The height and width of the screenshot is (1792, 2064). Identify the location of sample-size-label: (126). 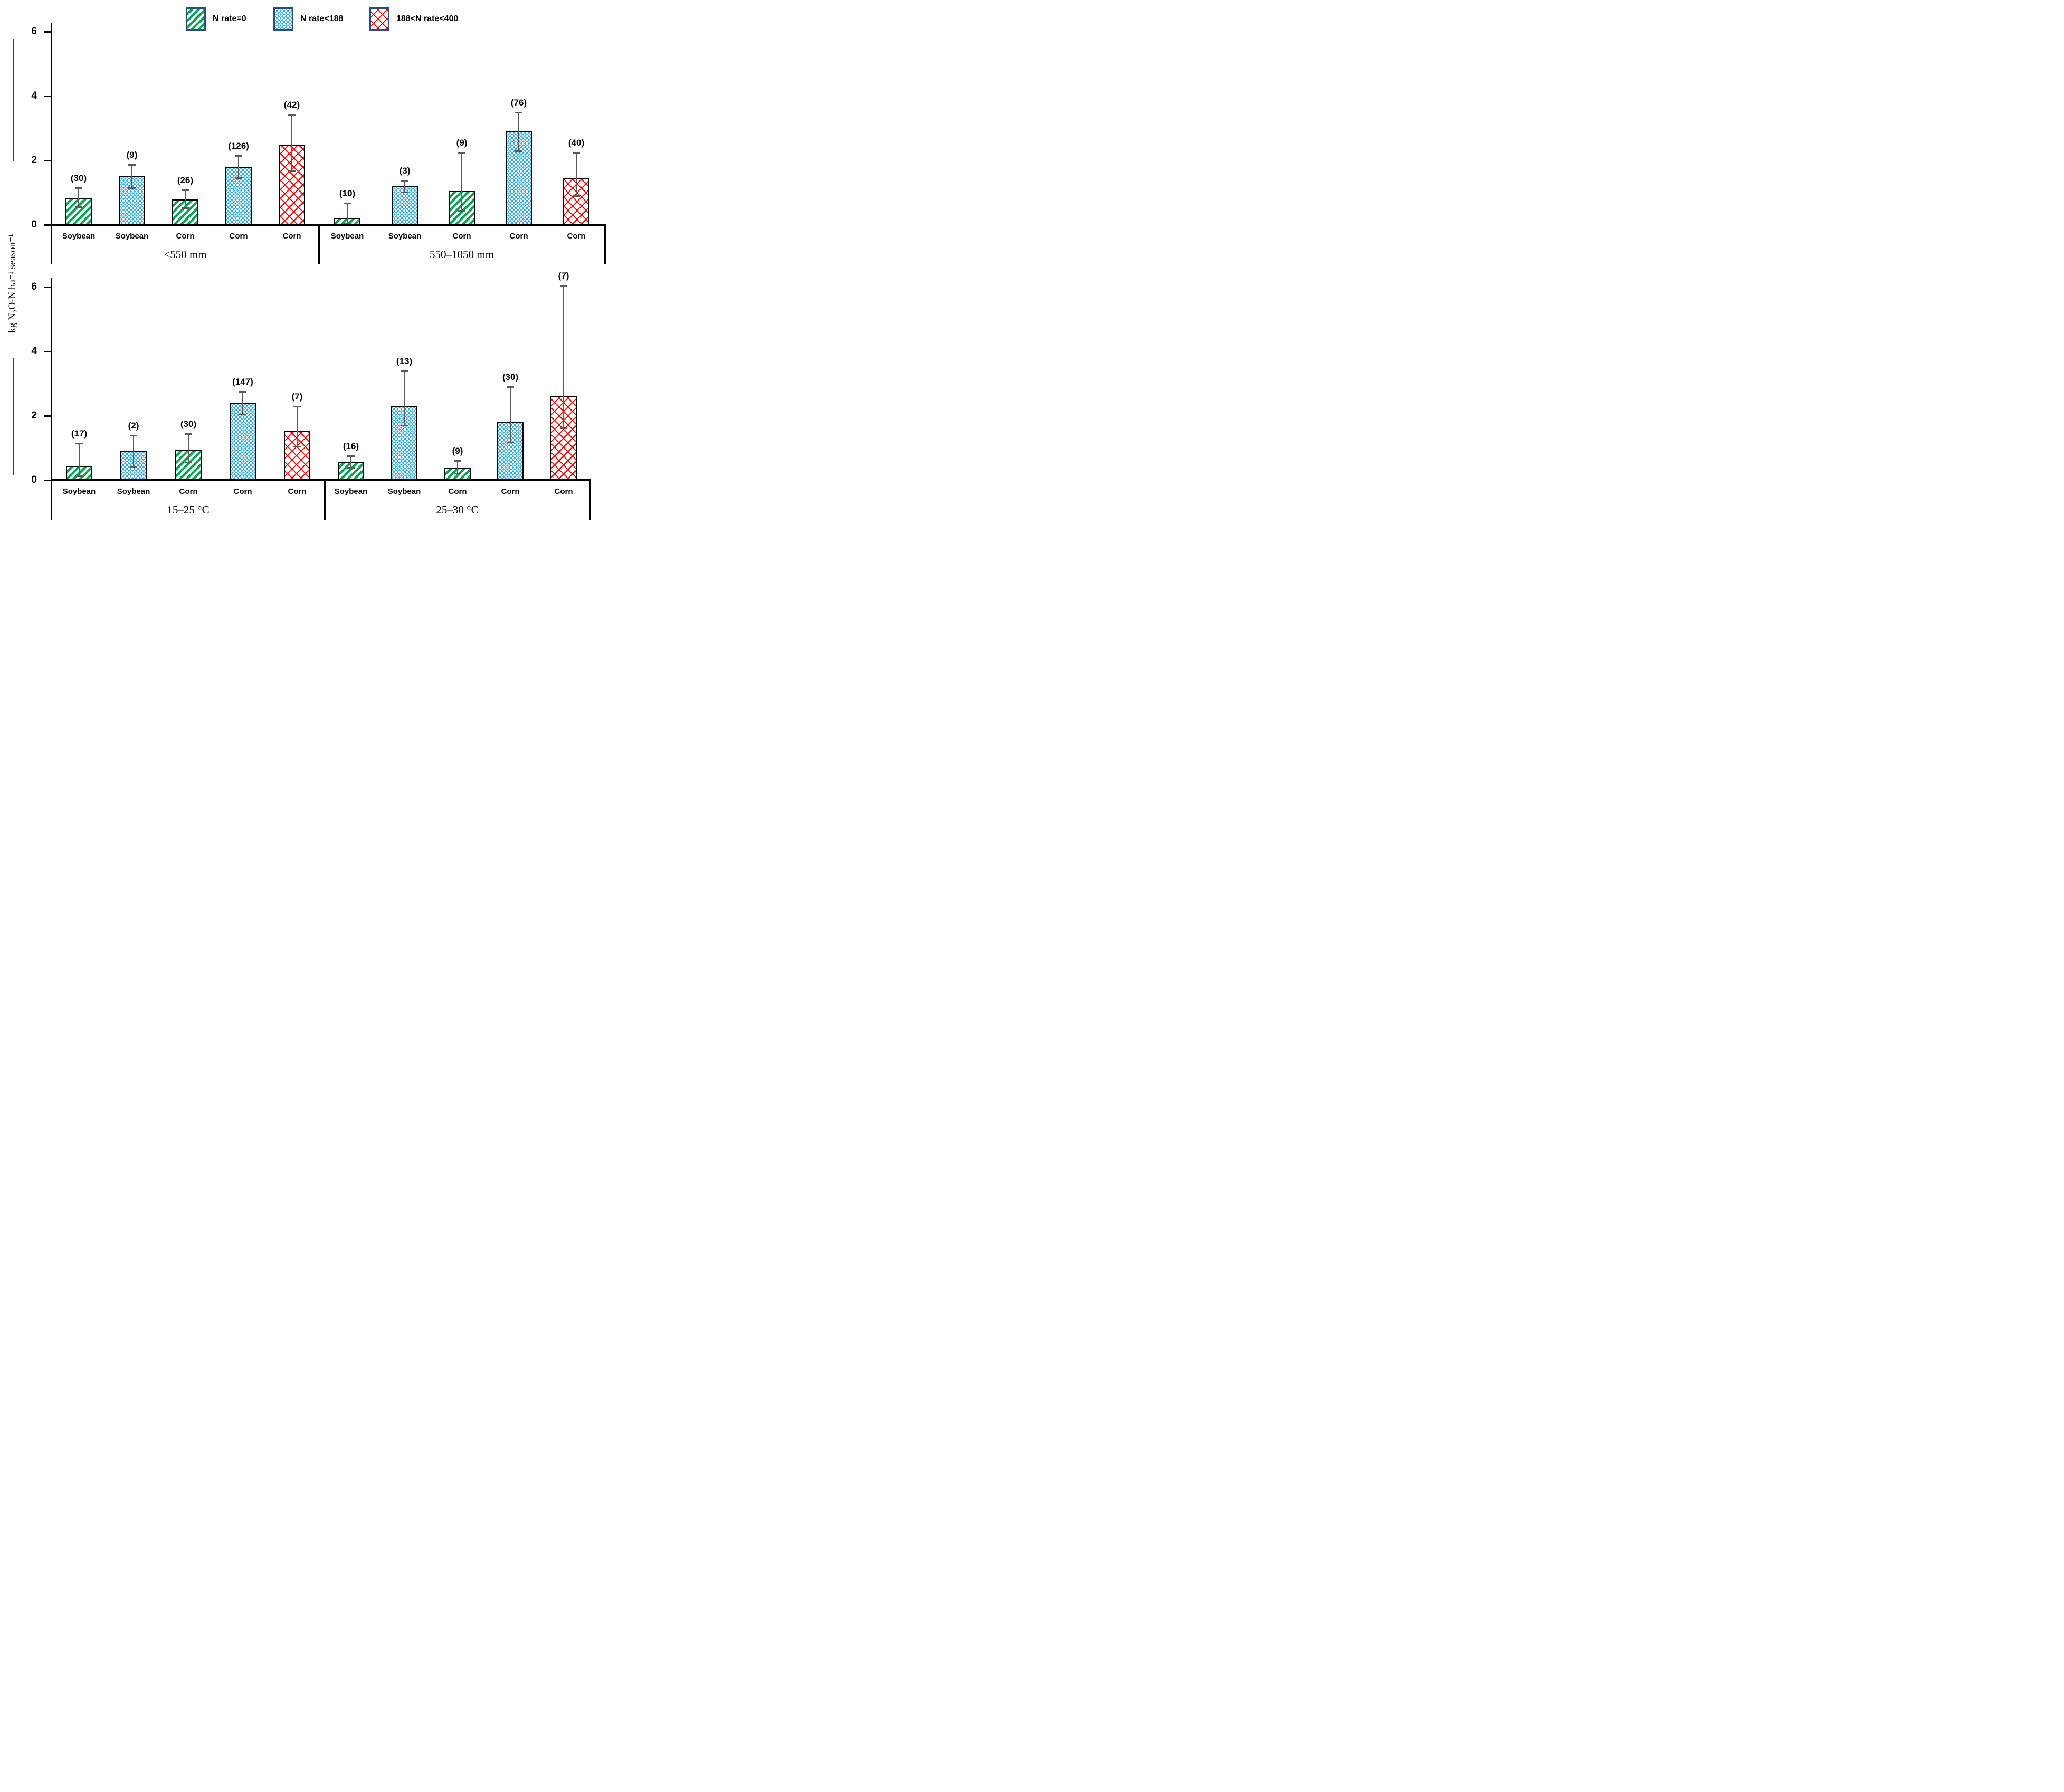
(238, 146).